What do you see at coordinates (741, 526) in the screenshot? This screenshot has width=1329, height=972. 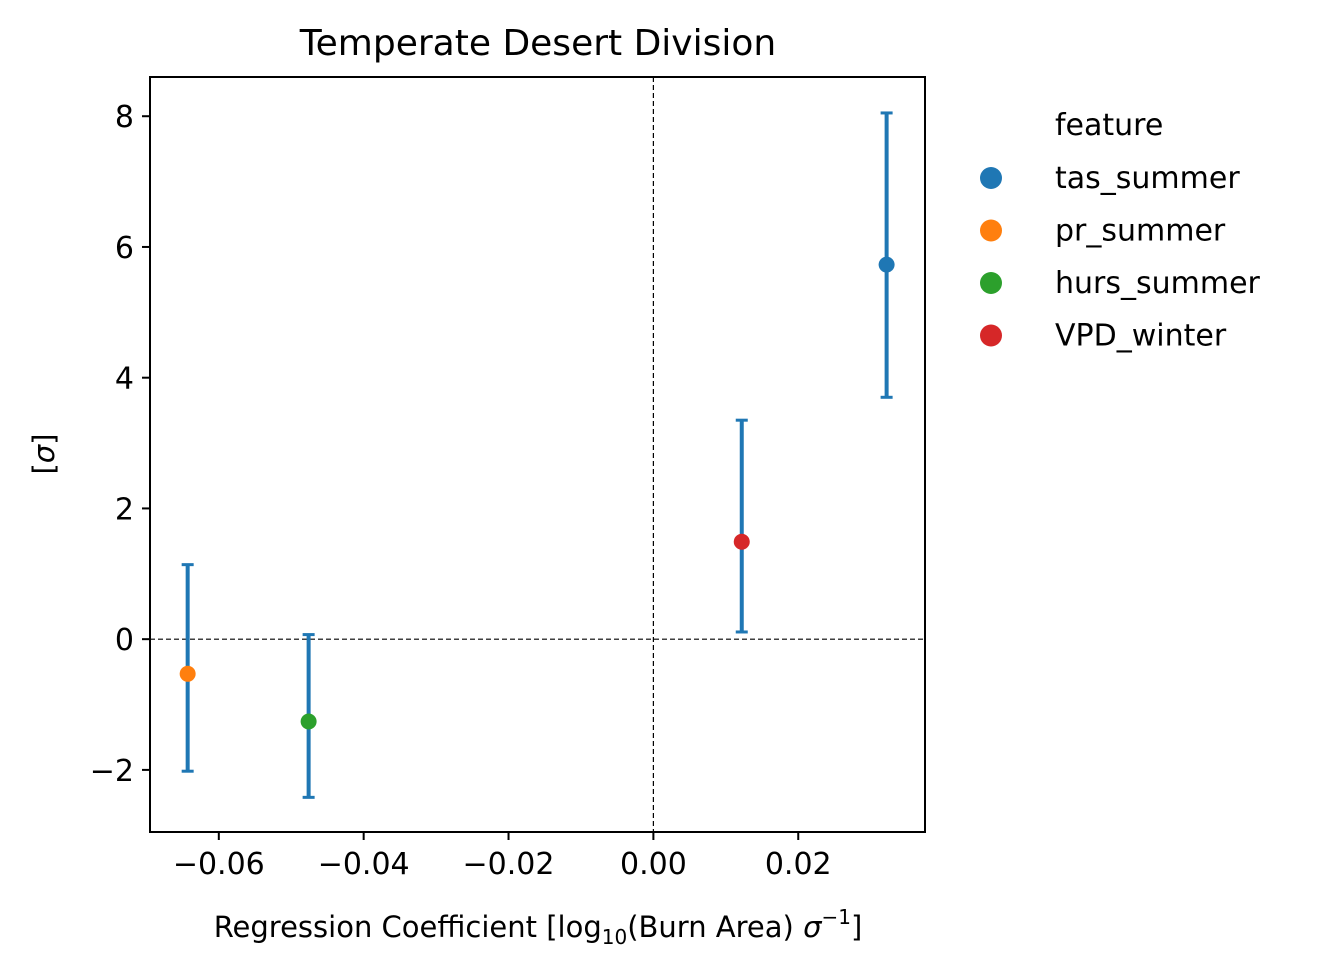 I see `error-bar-VPD_winter` at bounding box center [741, 526].